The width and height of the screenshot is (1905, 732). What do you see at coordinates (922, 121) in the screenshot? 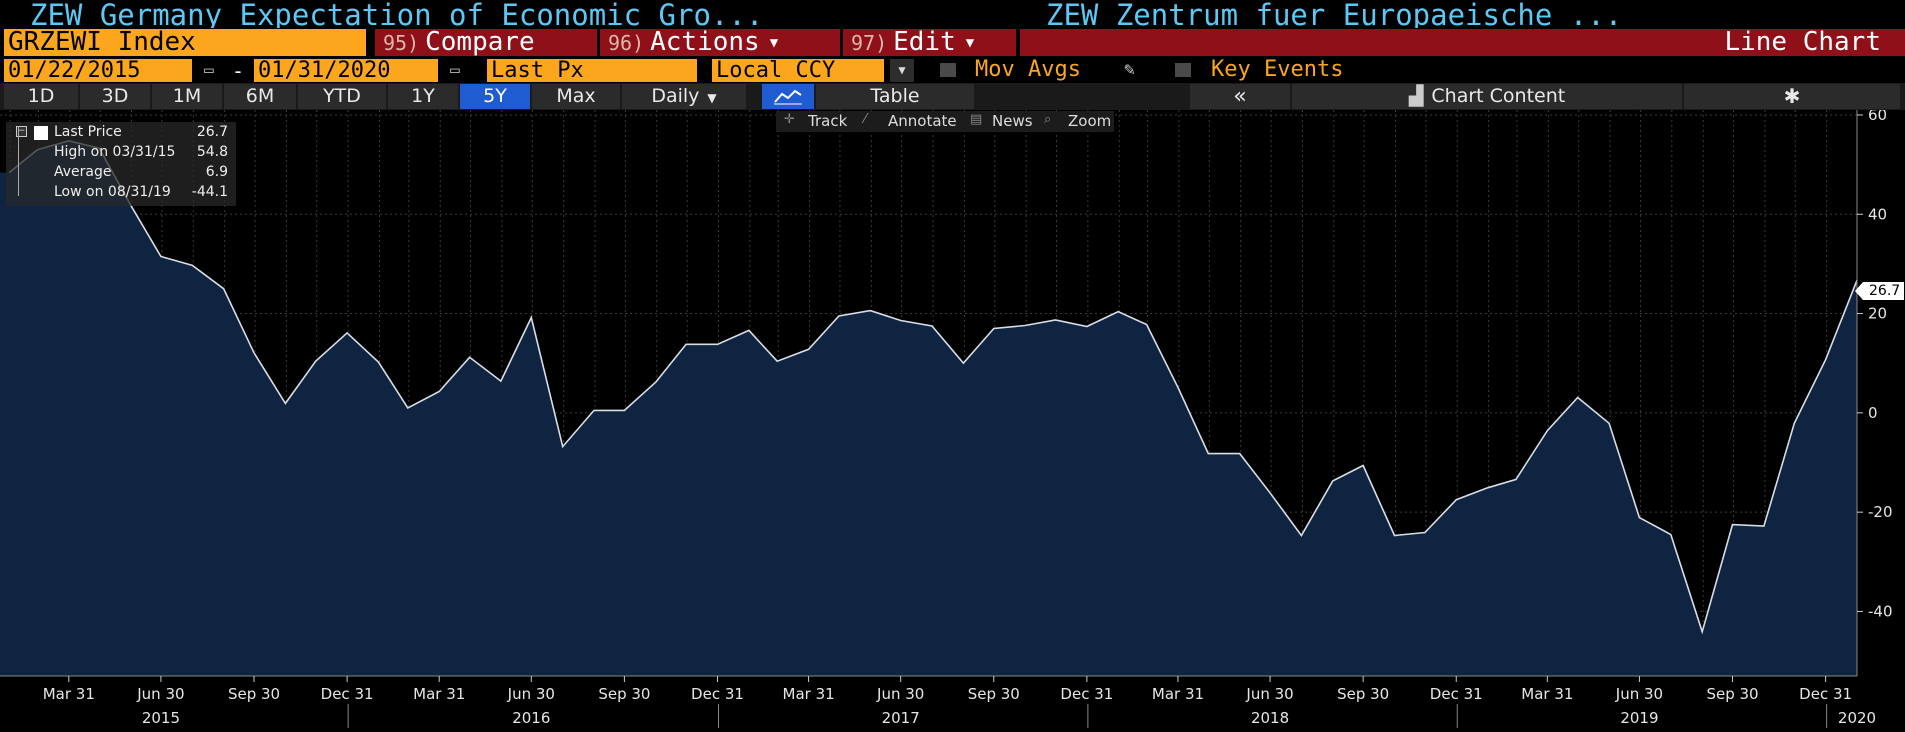
I see `annotate-button: Annotate` at bounding box center [922, 121].